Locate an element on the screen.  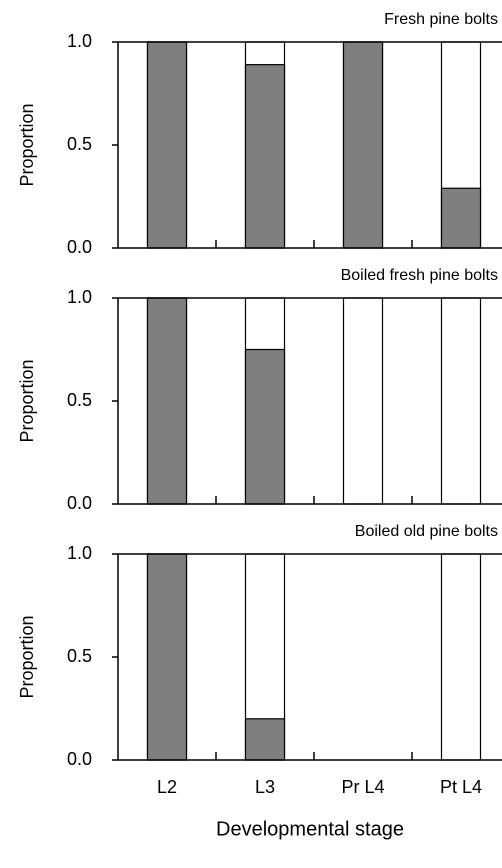
panel-title: Boiled old pine bolts is located at coordinates (426, 531).